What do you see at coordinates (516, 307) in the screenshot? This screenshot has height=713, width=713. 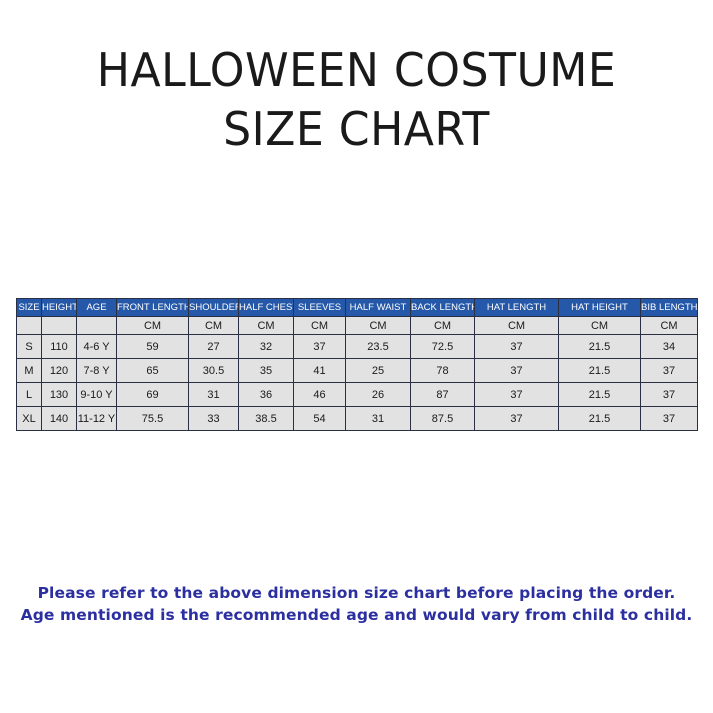 I see `column-header: HAT LENGTH` at bounding box center [516, 307].